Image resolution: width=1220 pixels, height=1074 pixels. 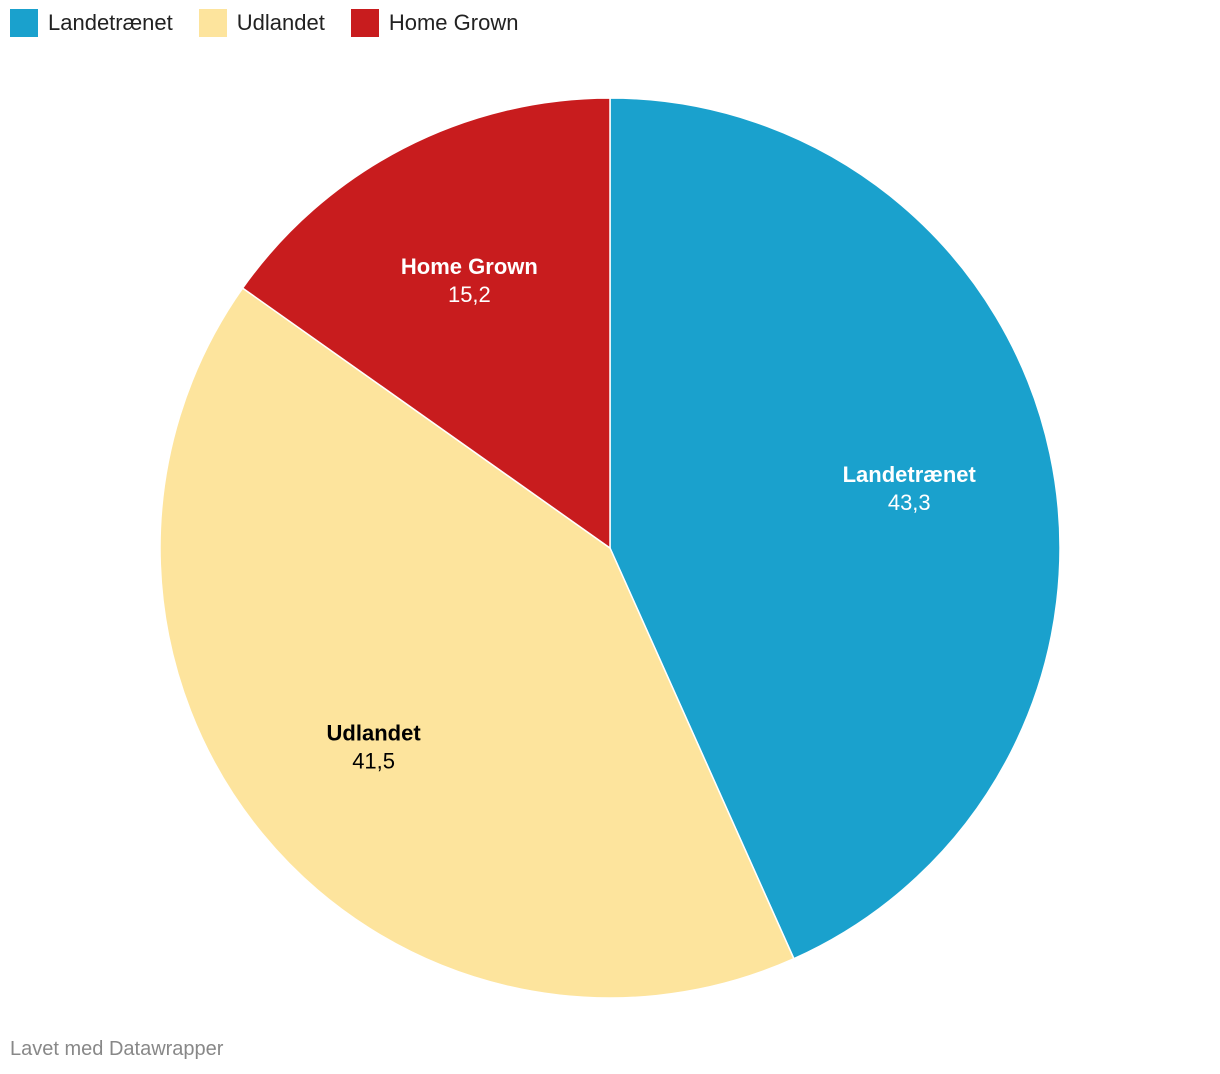 I want to click on legend-label-udlandet: Udlandet, so click(x=280, y=22).